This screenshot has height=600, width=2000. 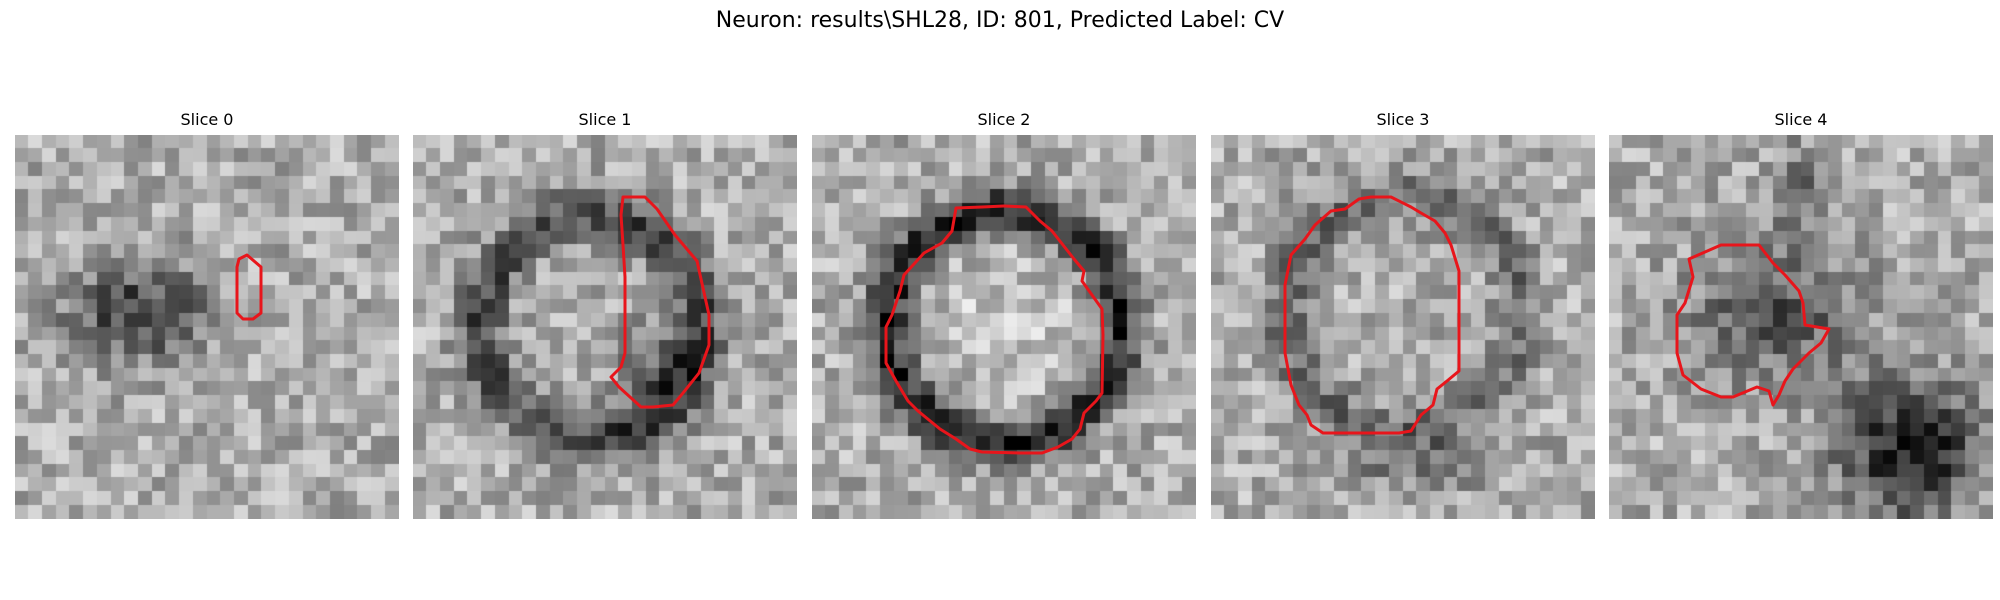 I want to click on slice-panel-4: Slice 4, so click(x=1801, y=313).